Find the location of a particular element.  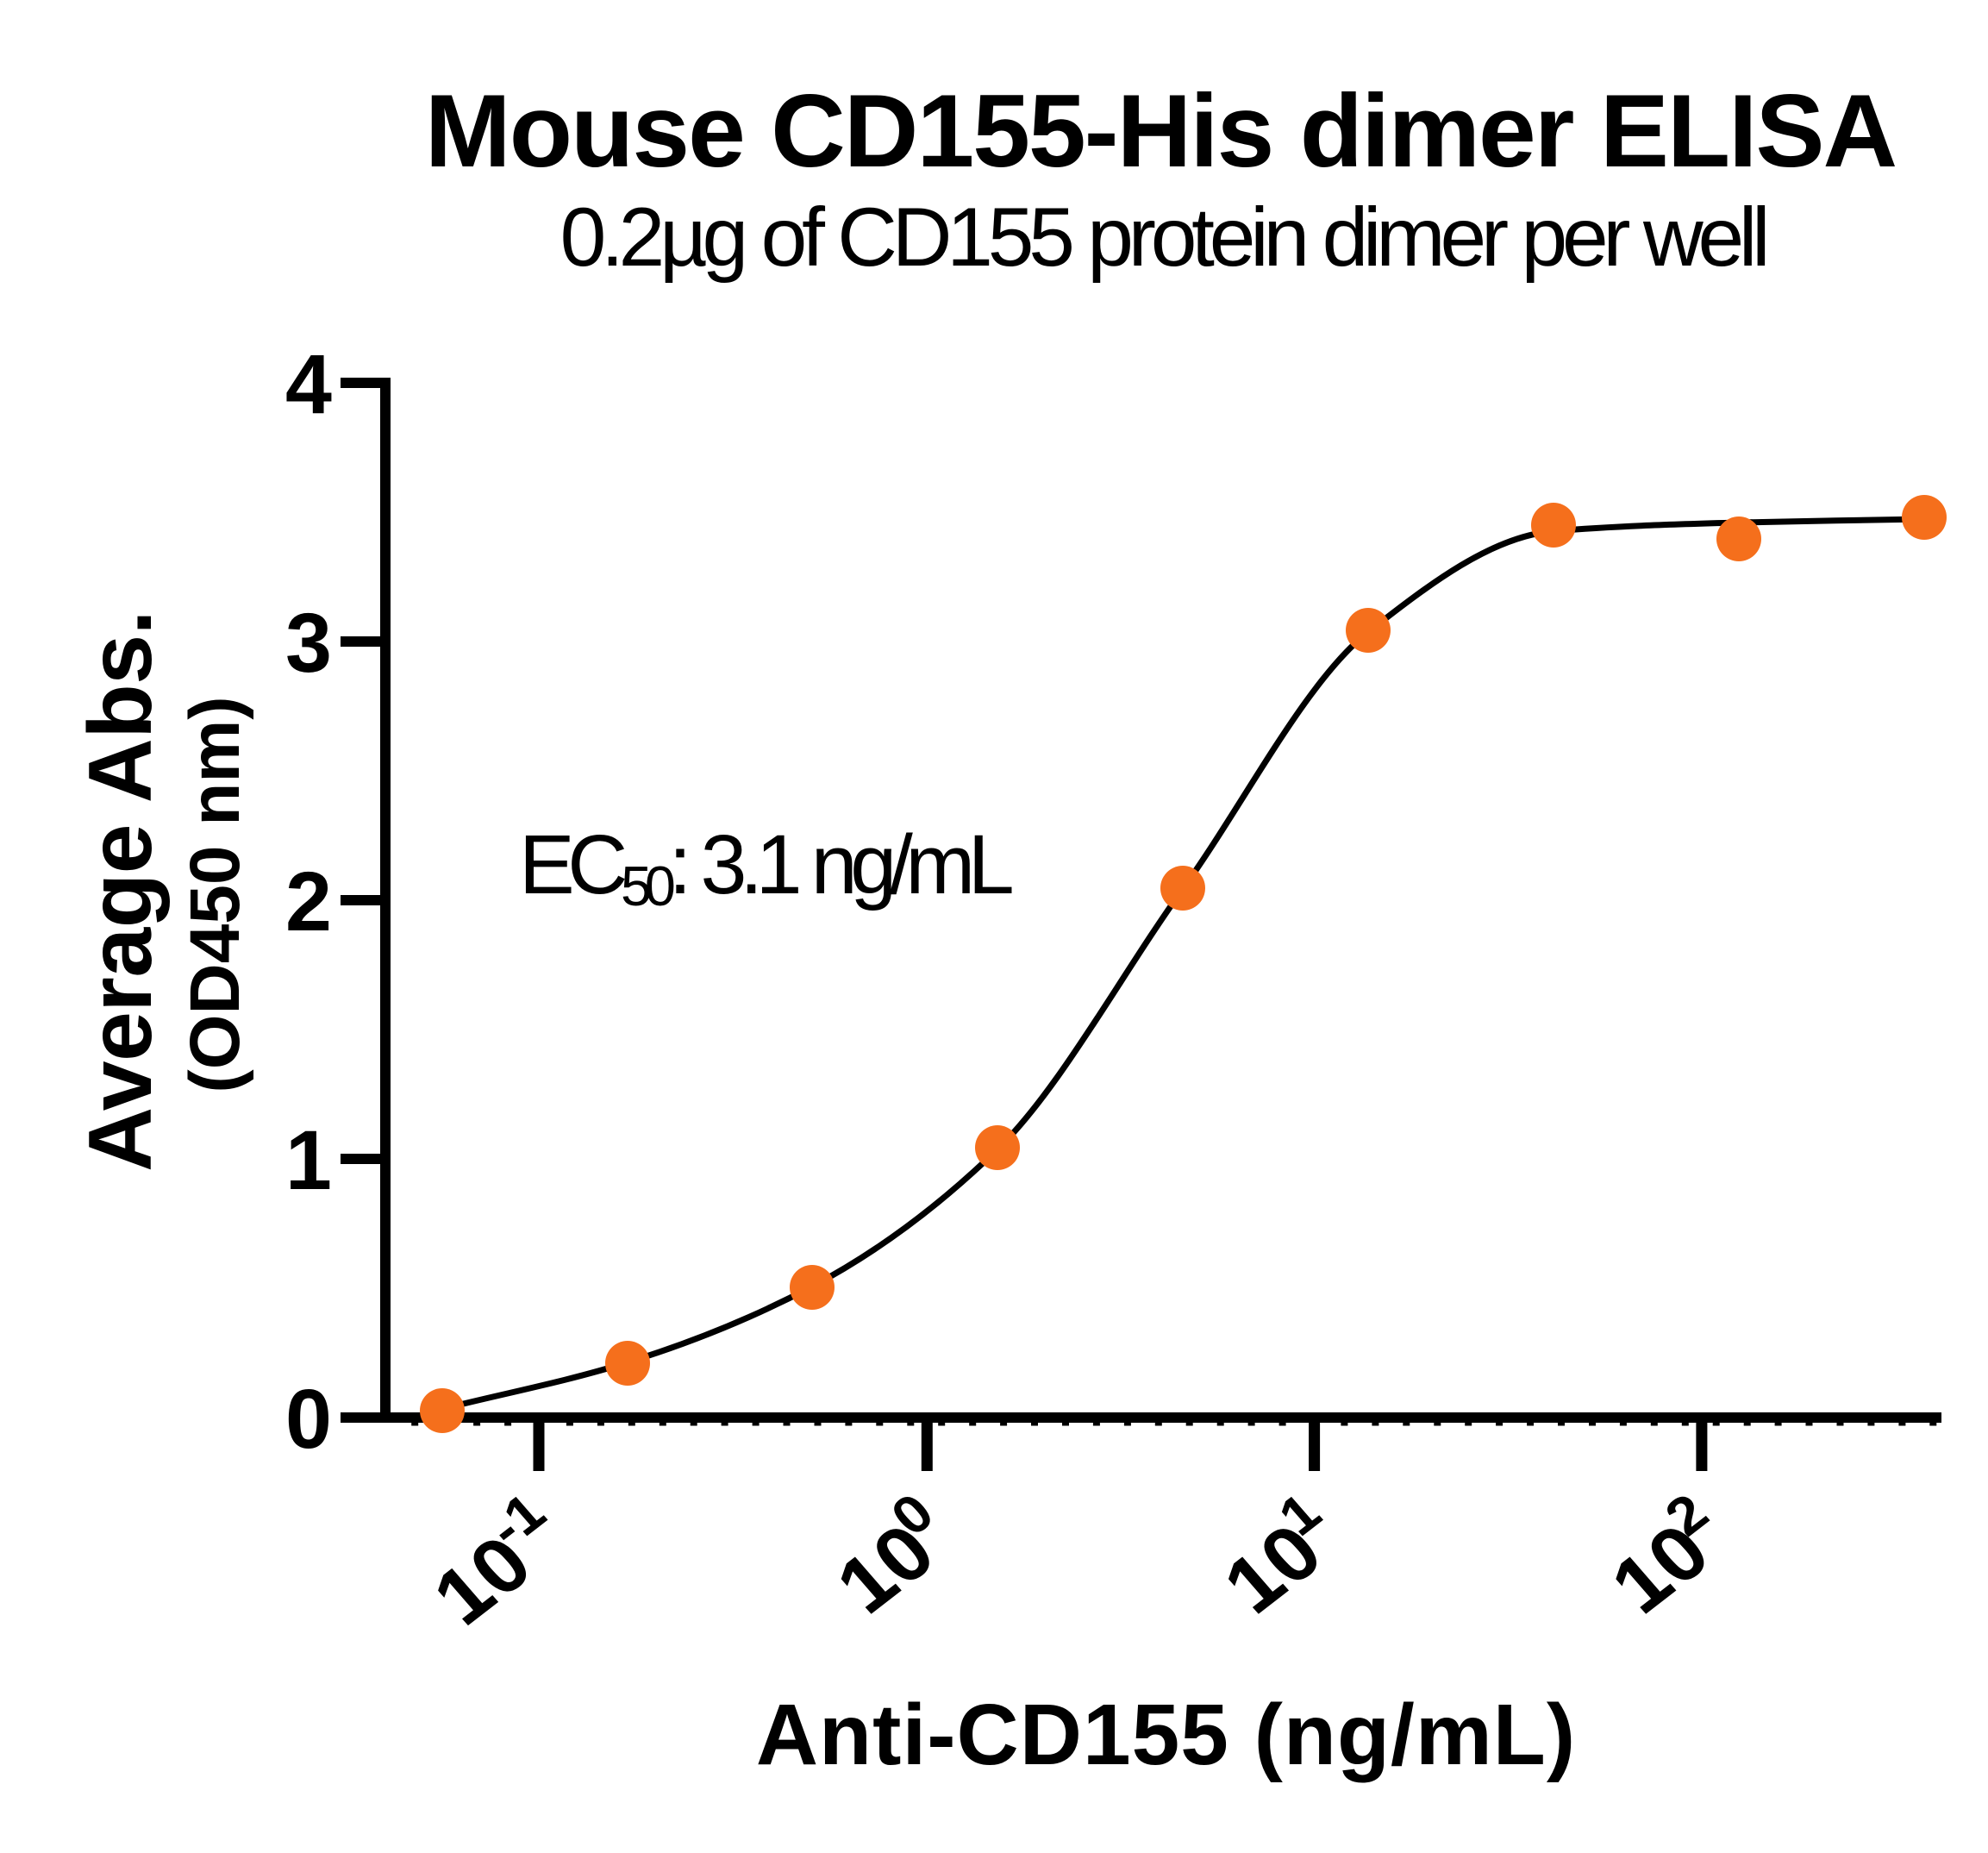

svg-text: EC50: 3.1 ng/mL is located at coordinates (765, 867).